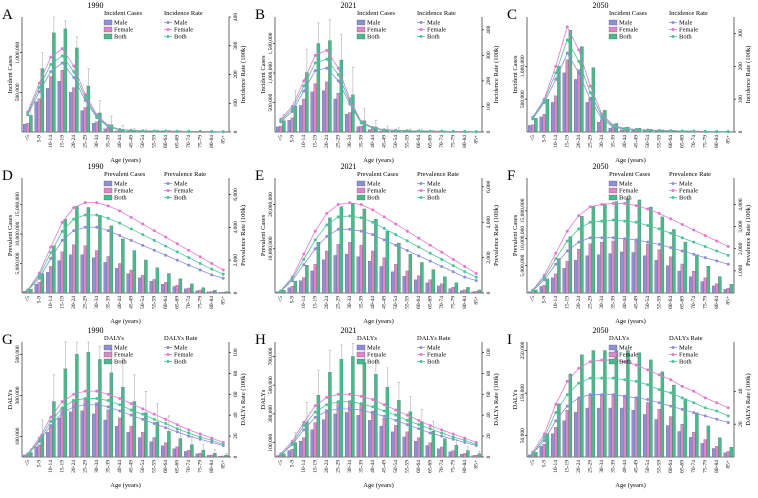 This screenshot has height=498, width=758. What do you see at coordinates (748, 399) in the screenshot?
I see `y-right-axis-label: DALYs Rate (100k)` at bounding box center [748, 399].